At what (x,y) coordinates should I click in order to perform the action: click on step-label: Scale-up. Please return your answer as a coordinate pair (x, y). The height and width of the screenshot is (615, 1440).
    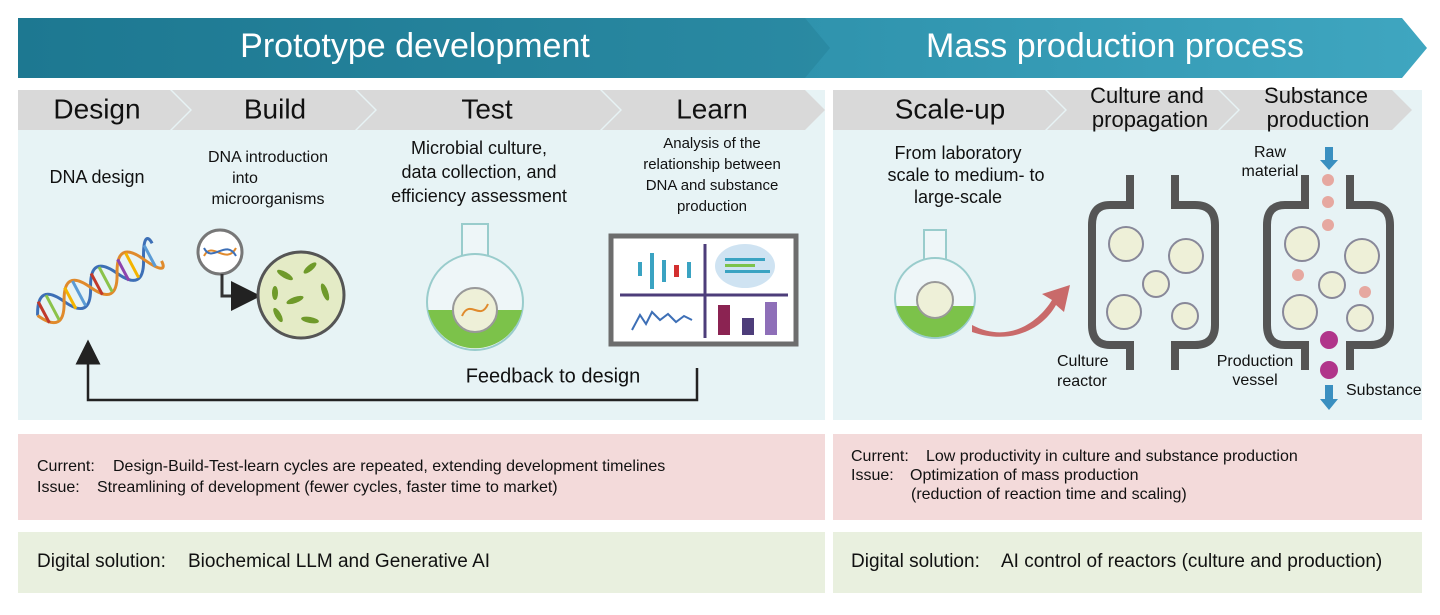
    Looking at the image, I should click on (950, 108).